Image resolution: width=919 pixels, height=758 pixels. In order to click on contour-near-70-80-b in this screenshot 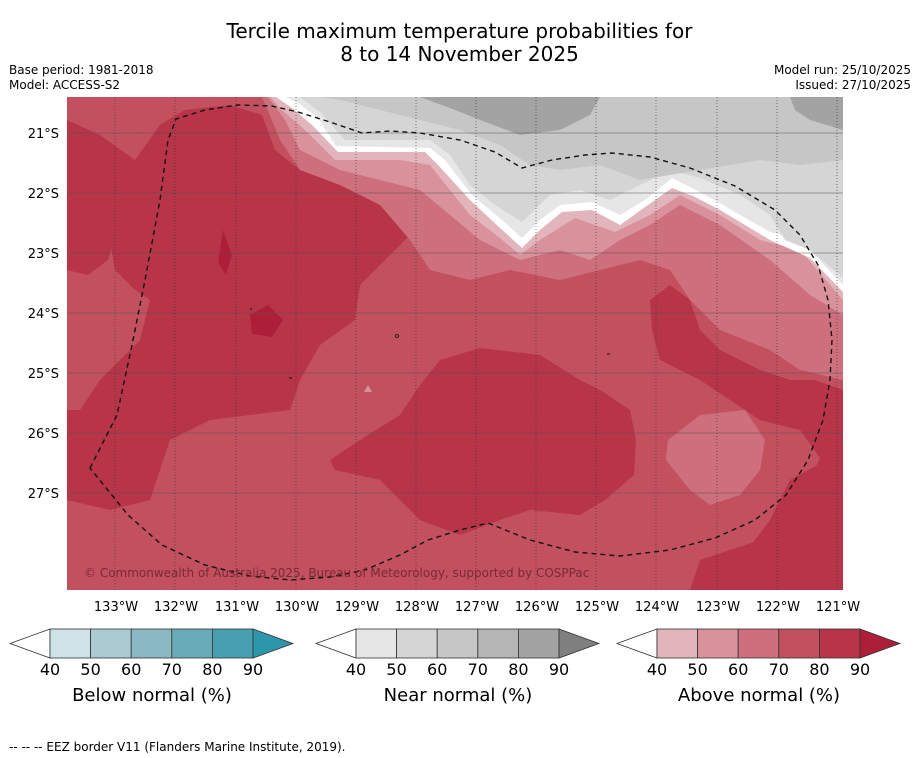, I will do `click(816, 113)`.